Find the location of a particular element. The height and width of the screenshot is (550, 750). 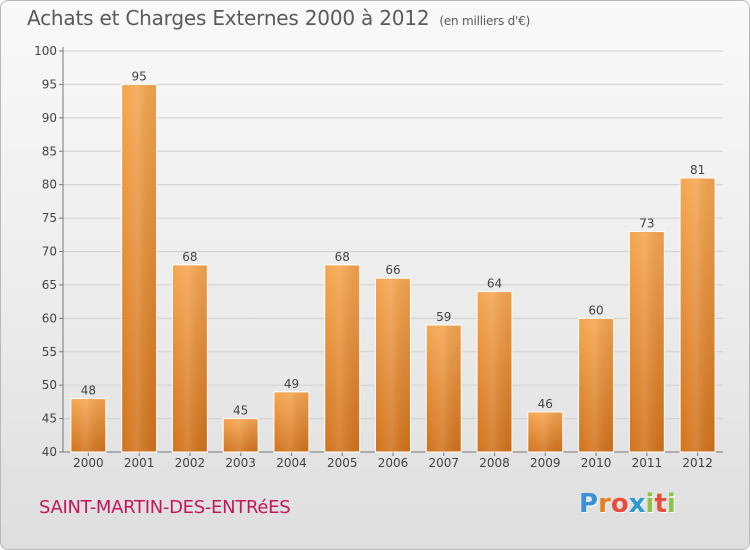

y-tick-label: 65 is located at coordinates (49, 285).